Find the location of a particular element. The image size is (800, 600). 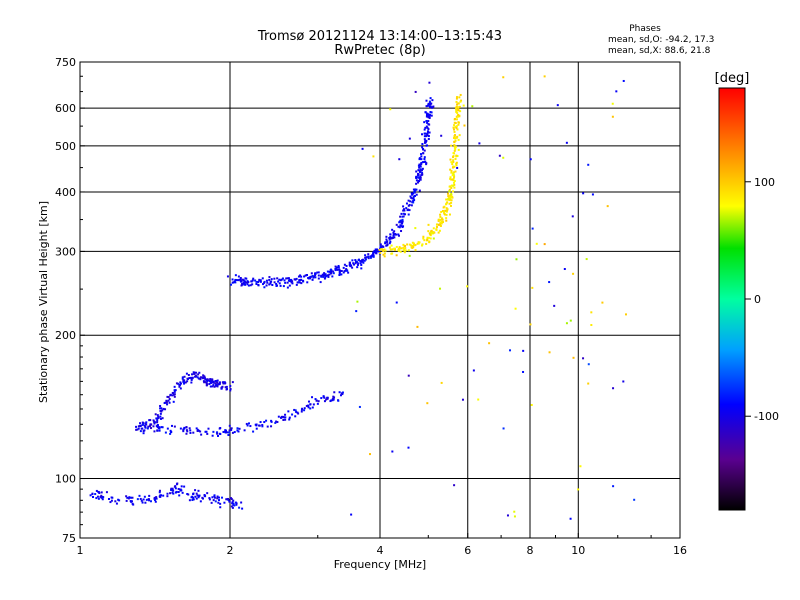

colorbar-label: [deg] is located at coordinates (732, 78).